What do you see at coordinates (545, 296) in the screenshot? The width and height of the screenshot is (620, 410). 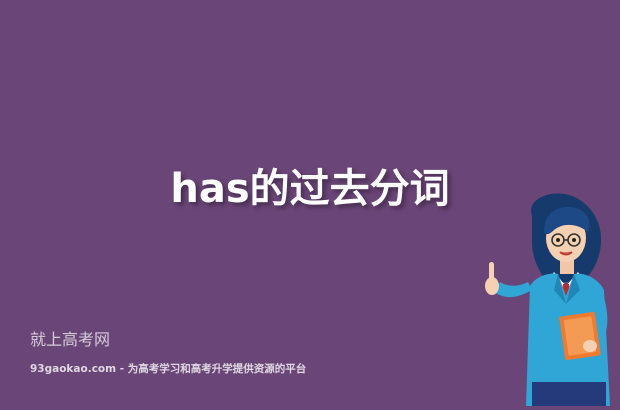 I see `teacher-pointing-icon` at bounding box center [545, 296].